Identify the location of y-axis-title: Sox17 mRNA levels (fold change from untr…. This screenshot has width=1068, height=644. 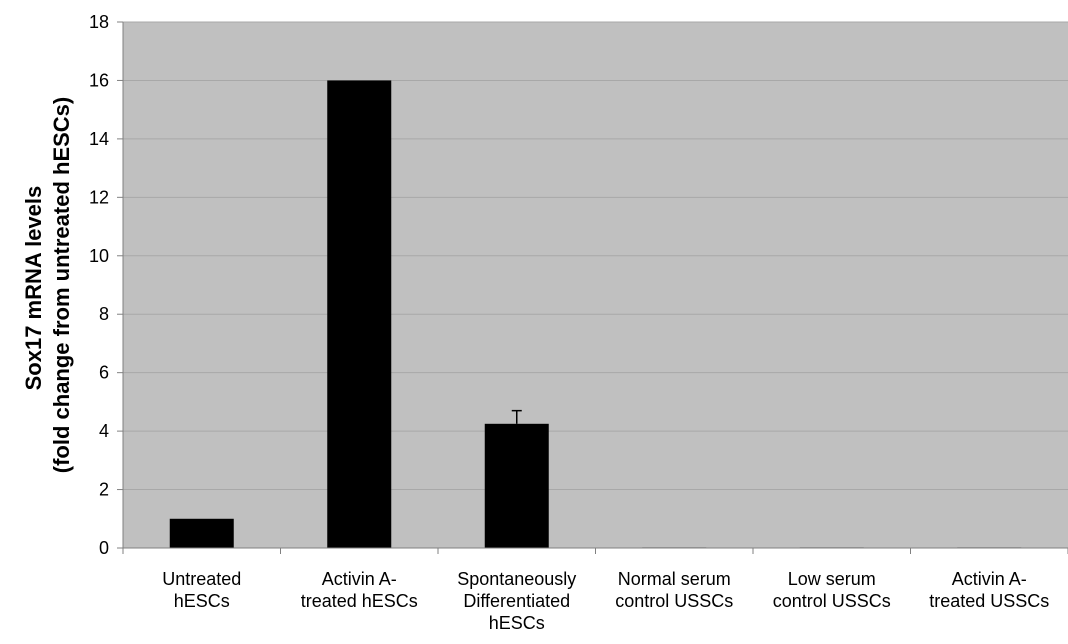
(47, 285).